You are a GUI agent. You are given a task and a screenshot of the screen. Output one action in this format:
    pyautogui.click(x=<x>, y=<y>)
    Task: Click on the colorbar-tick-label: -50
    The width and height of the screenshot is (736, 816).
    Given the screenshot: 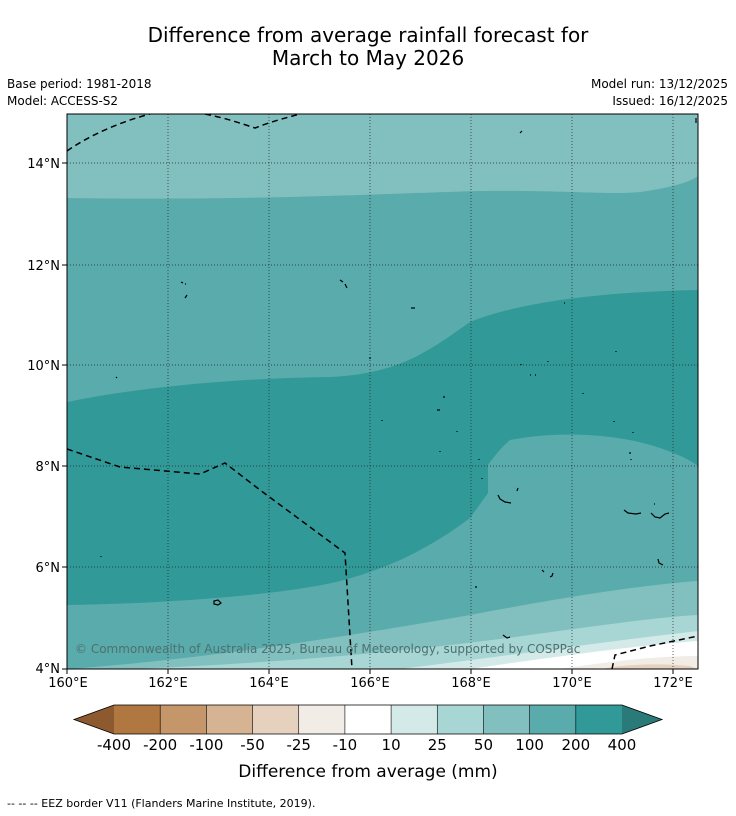 What is the action you would take?
    pyautogui.click(x=252, y=745)
    